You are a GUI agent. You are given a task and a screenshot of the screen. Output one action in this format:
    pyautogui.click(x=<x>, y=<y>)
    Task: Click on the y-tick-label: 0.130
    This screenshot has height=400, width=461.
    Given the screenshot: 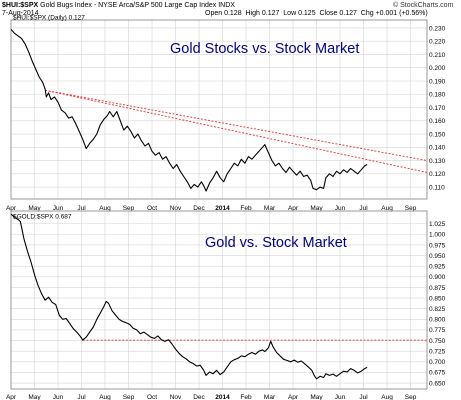 What is the action you would take?
    pyautogui.click(x=437, y=161)
    